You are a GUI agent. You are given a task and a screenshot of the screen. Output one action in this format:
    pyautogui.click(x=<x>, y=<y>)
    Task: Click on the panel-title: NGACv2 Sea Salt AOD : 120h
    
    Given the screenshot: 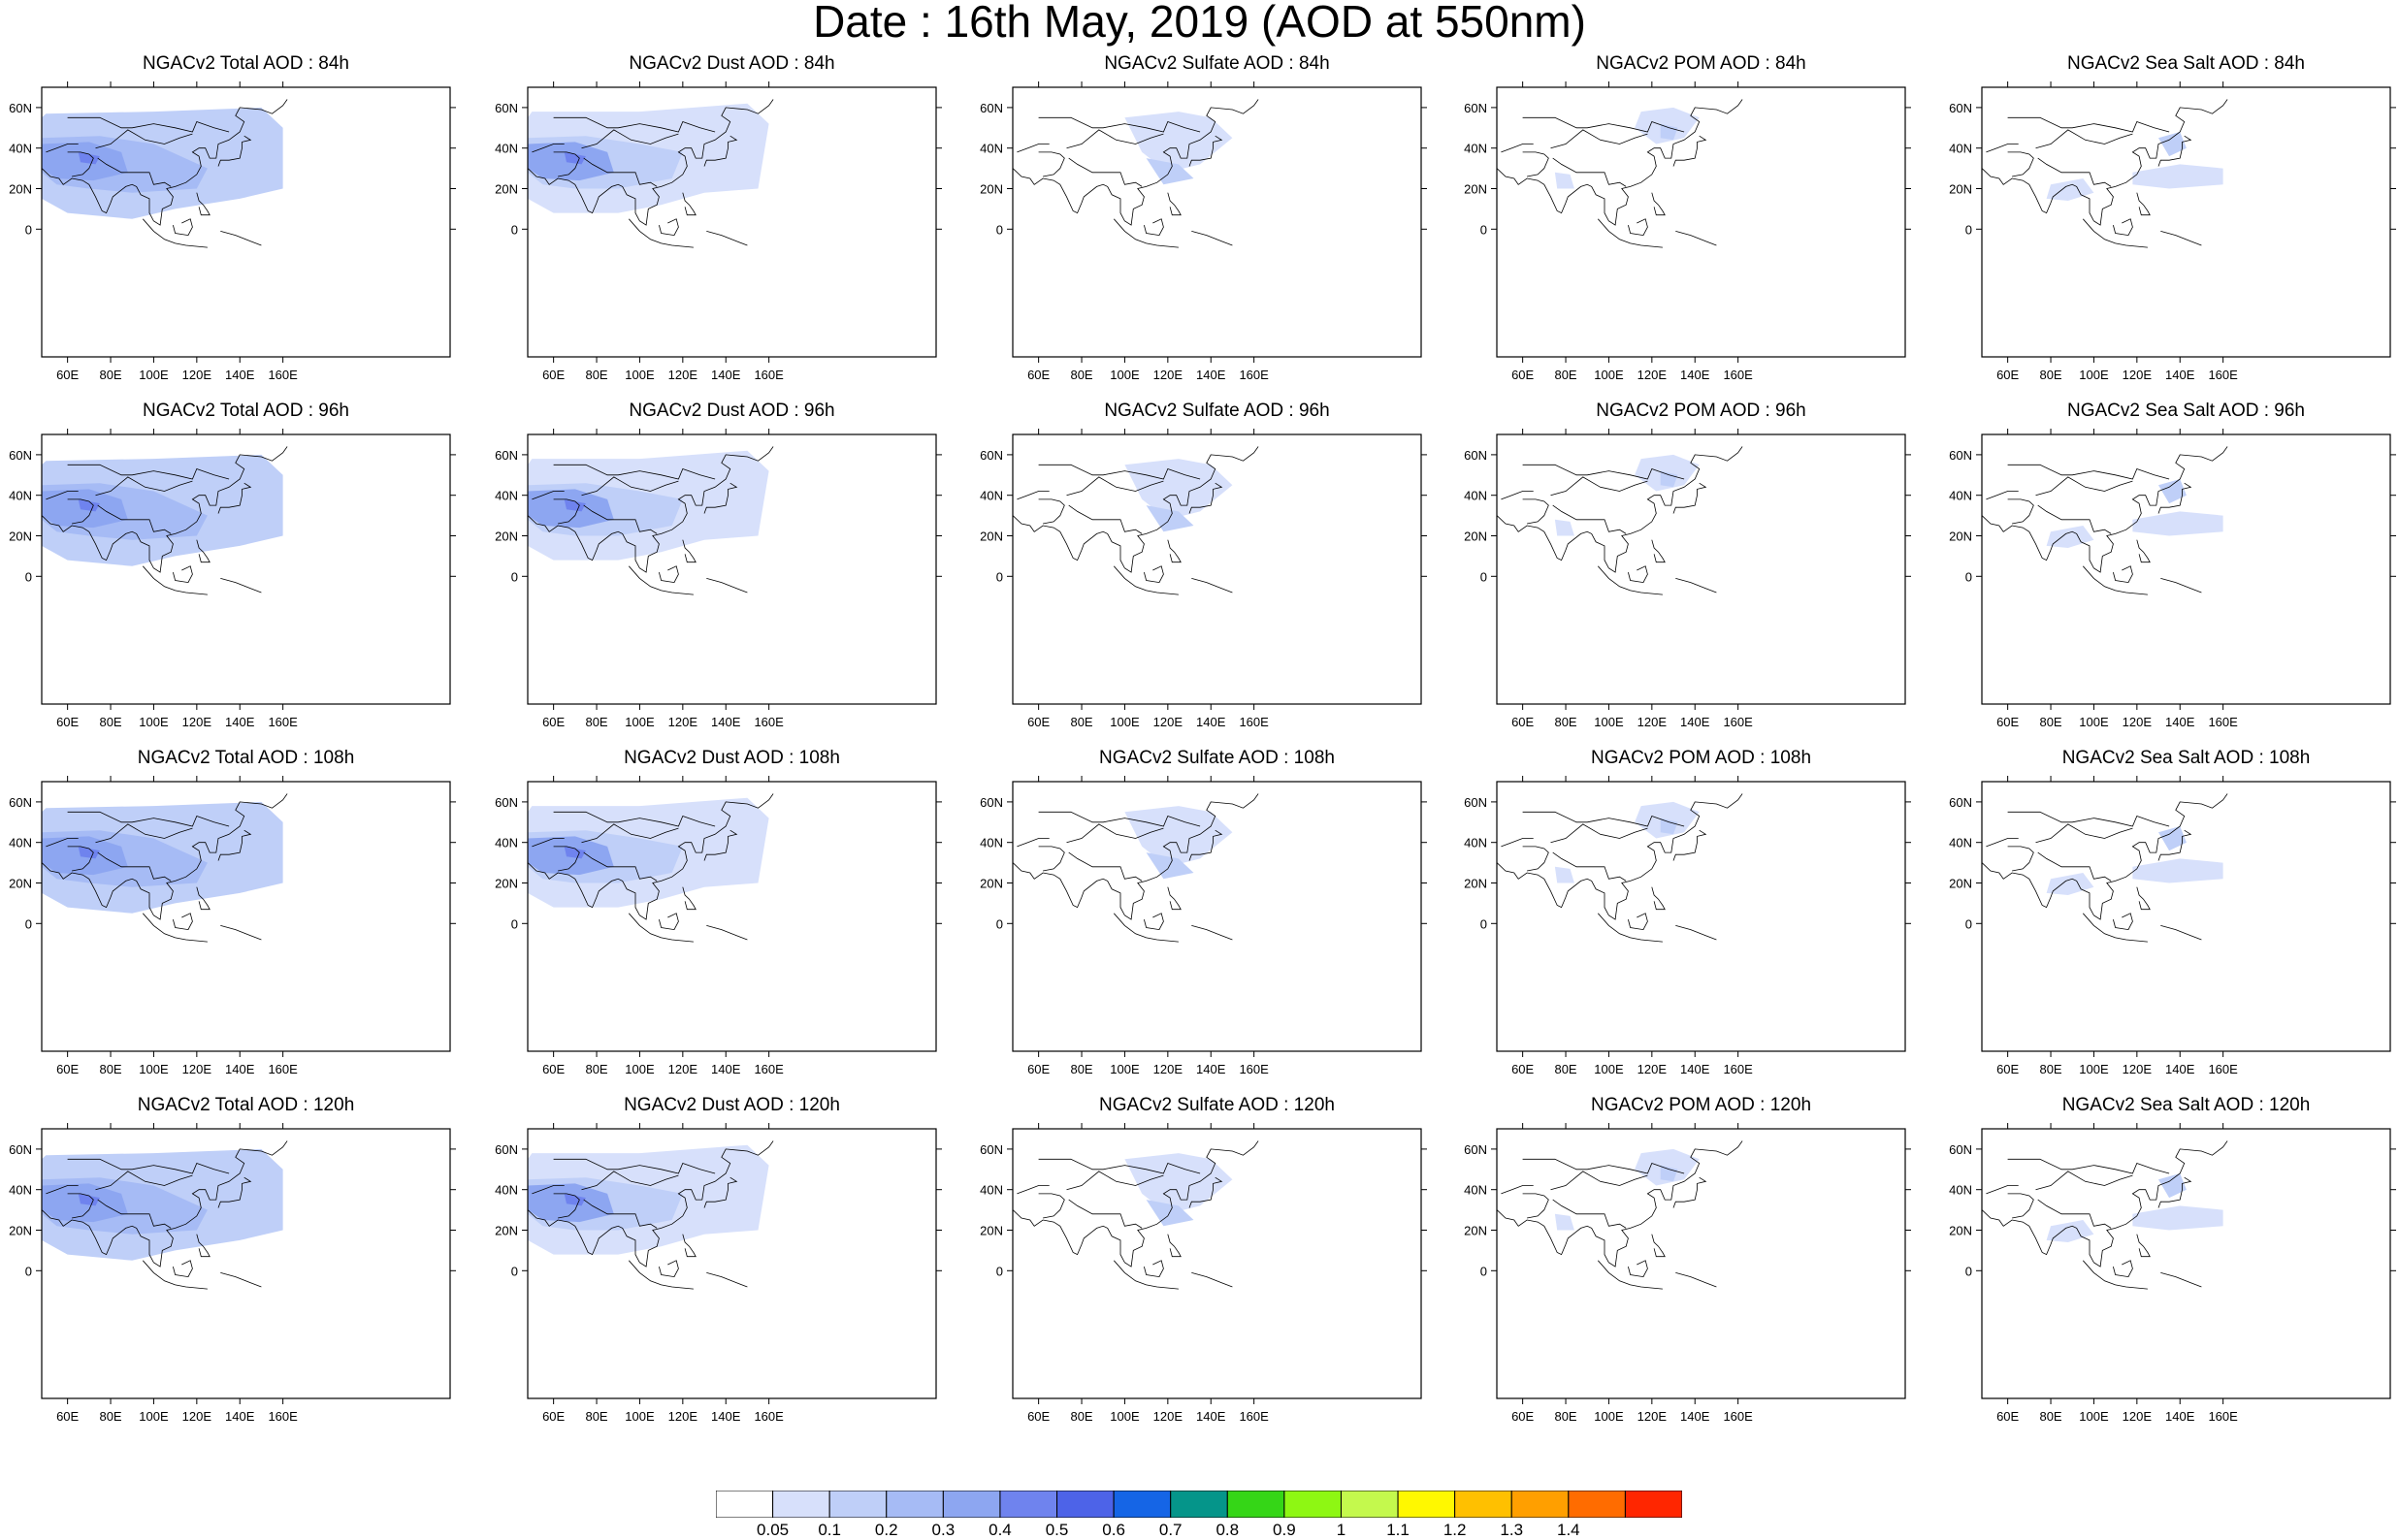 What is the action you would take?
    pyautogui.click(x=2186, y=1105)
    